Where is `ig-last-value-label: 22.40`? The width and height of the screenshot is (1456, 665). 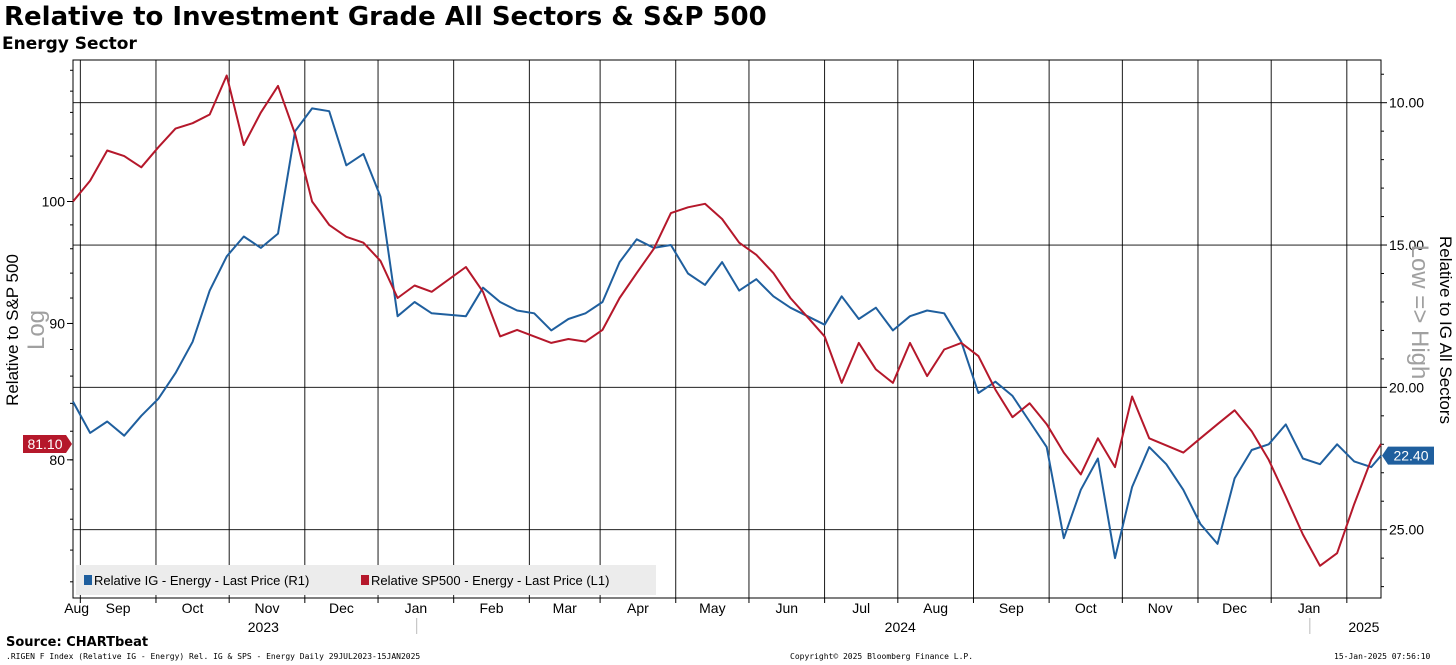
ig-last-value-label: 22.40 is located at coordinates (1410, 456).